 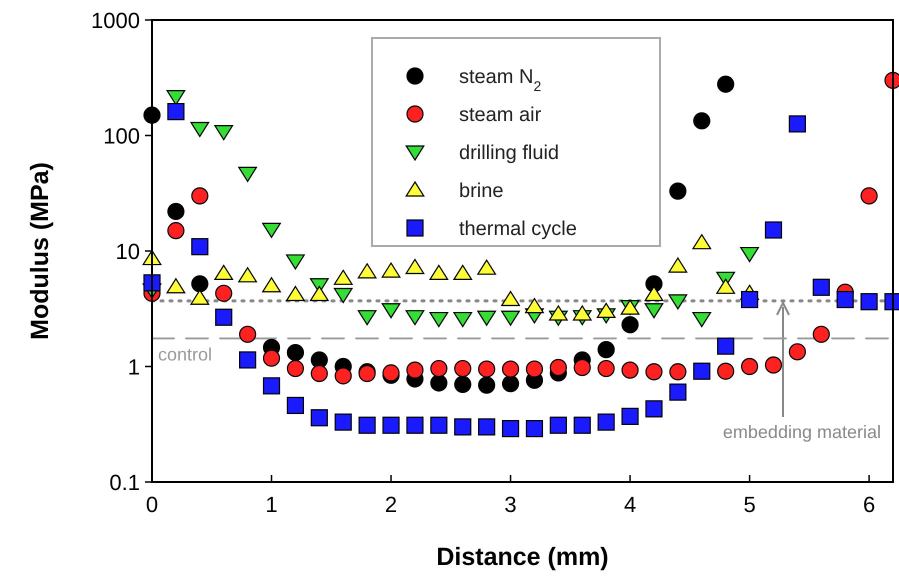 What do you see at coordinates (630, 504) in the screenshot?
I see `x-tick-label: 4` at bounding box center [630, 504].